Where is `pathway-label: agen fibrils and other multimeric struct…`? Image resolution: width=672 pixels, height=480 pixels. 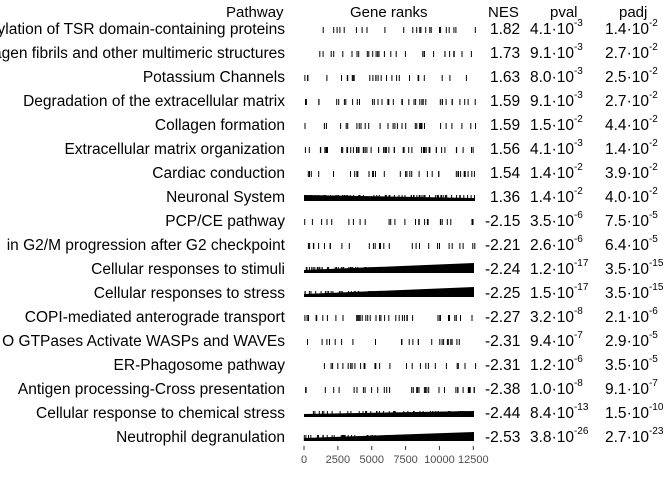 pathway-label: agen fibrils and other multimeric struct… is located at coordinates (142, 53).